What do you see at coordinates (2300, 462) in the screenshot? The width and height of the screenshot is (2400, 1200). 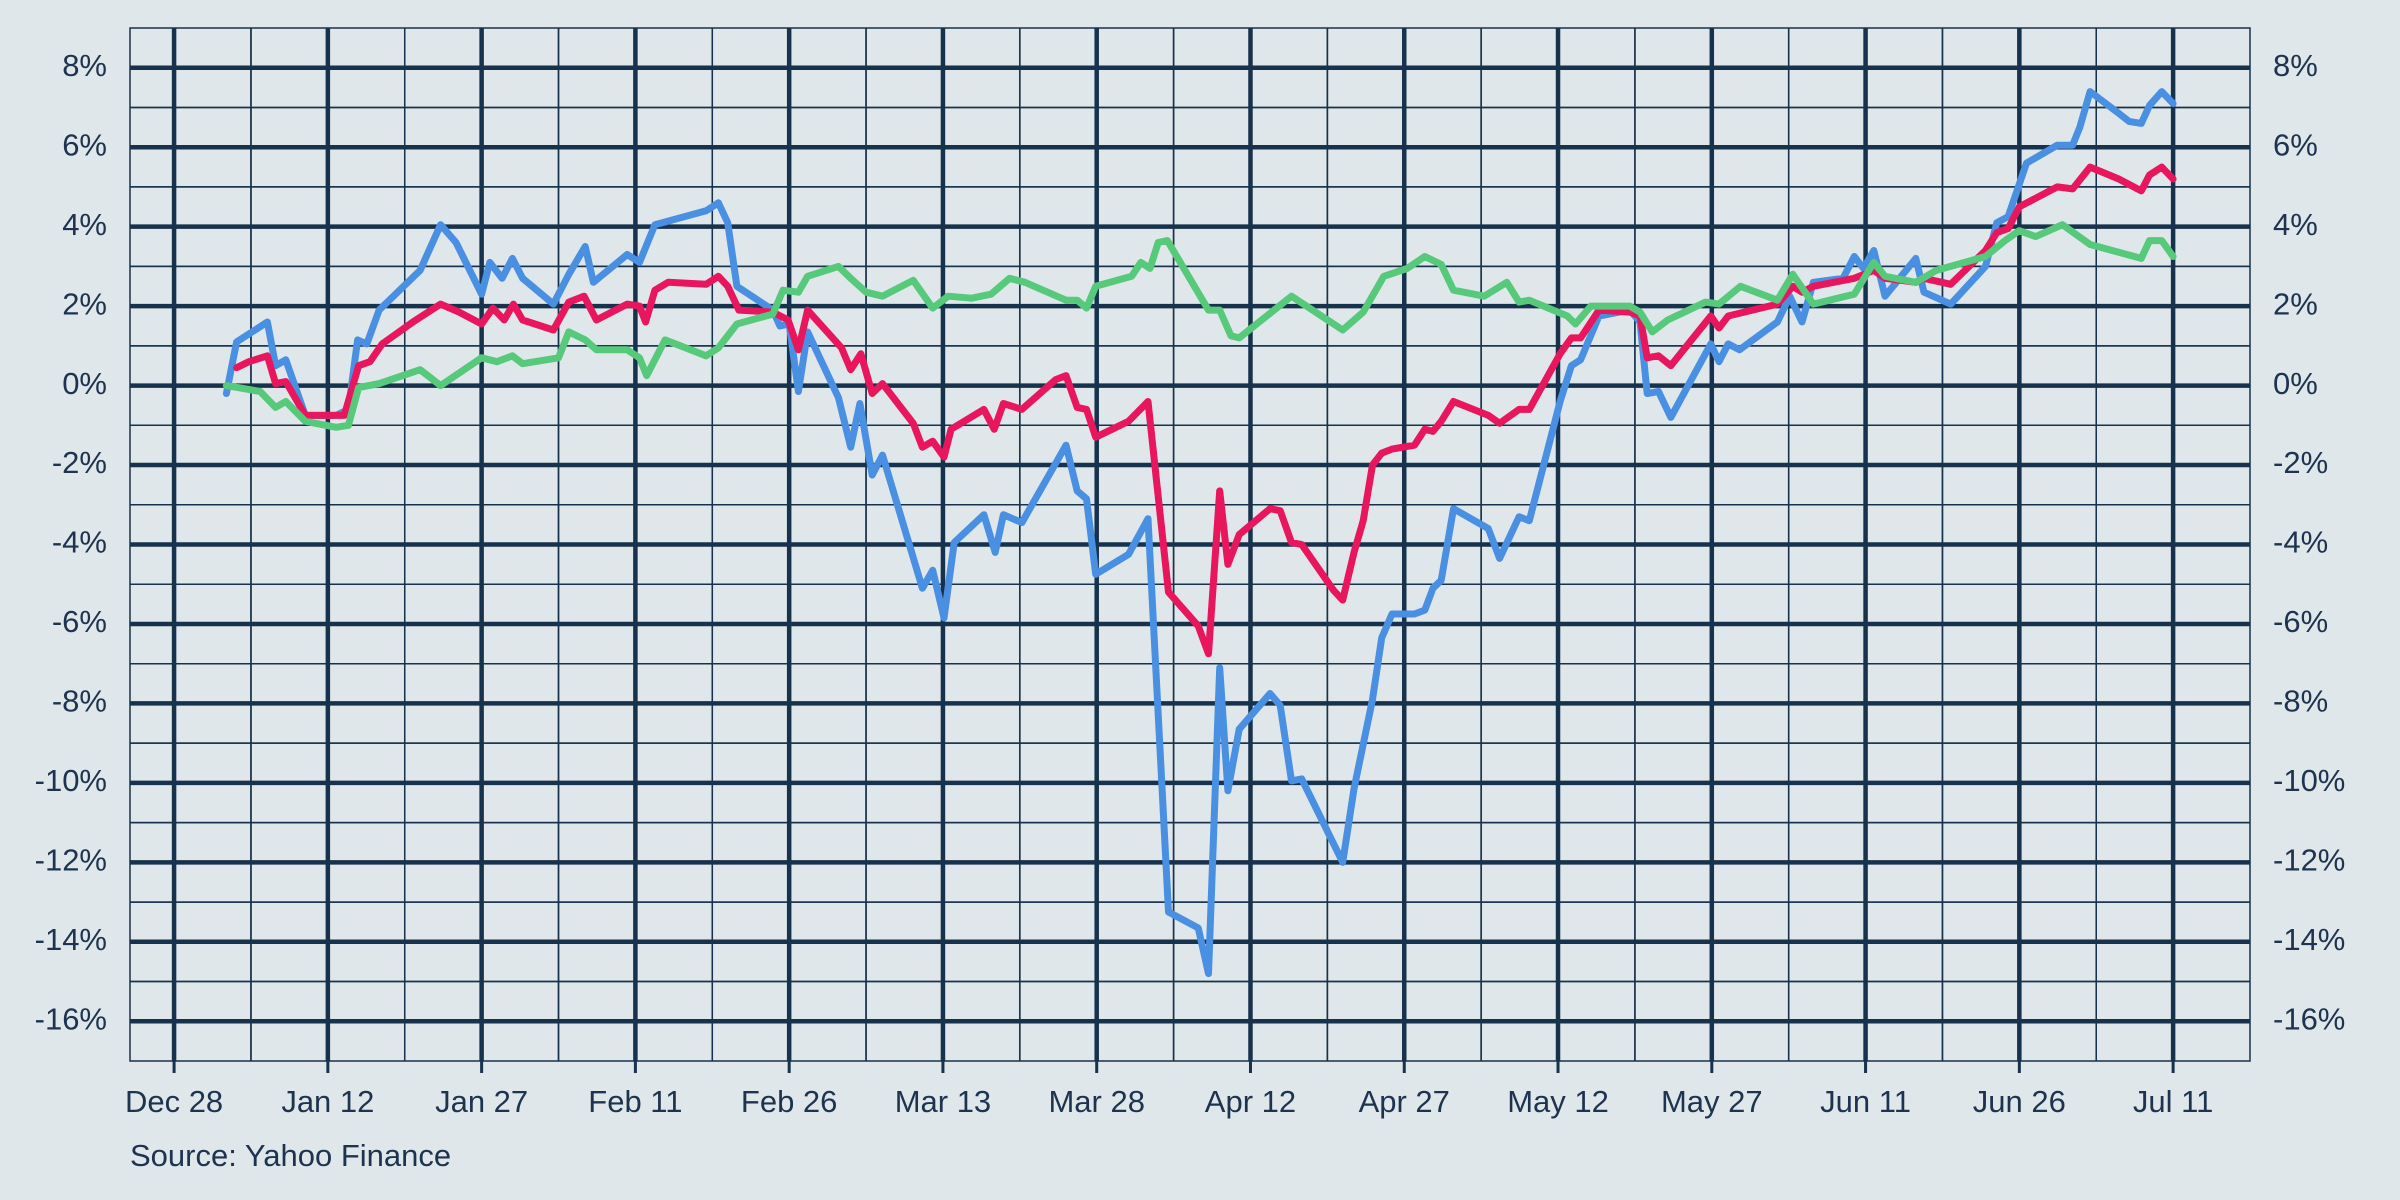 I see `y-tick-label-right: -2%` at bounding box center [2300, 462].